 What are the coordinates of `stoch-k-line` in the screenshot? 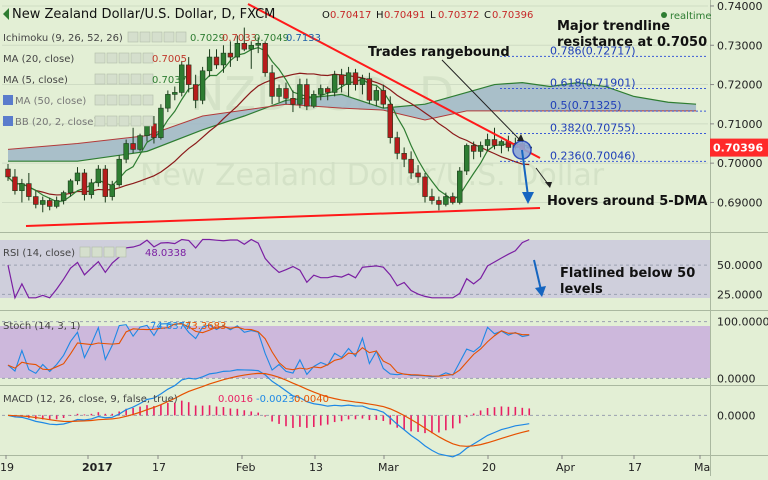 It's located at (268, 350).